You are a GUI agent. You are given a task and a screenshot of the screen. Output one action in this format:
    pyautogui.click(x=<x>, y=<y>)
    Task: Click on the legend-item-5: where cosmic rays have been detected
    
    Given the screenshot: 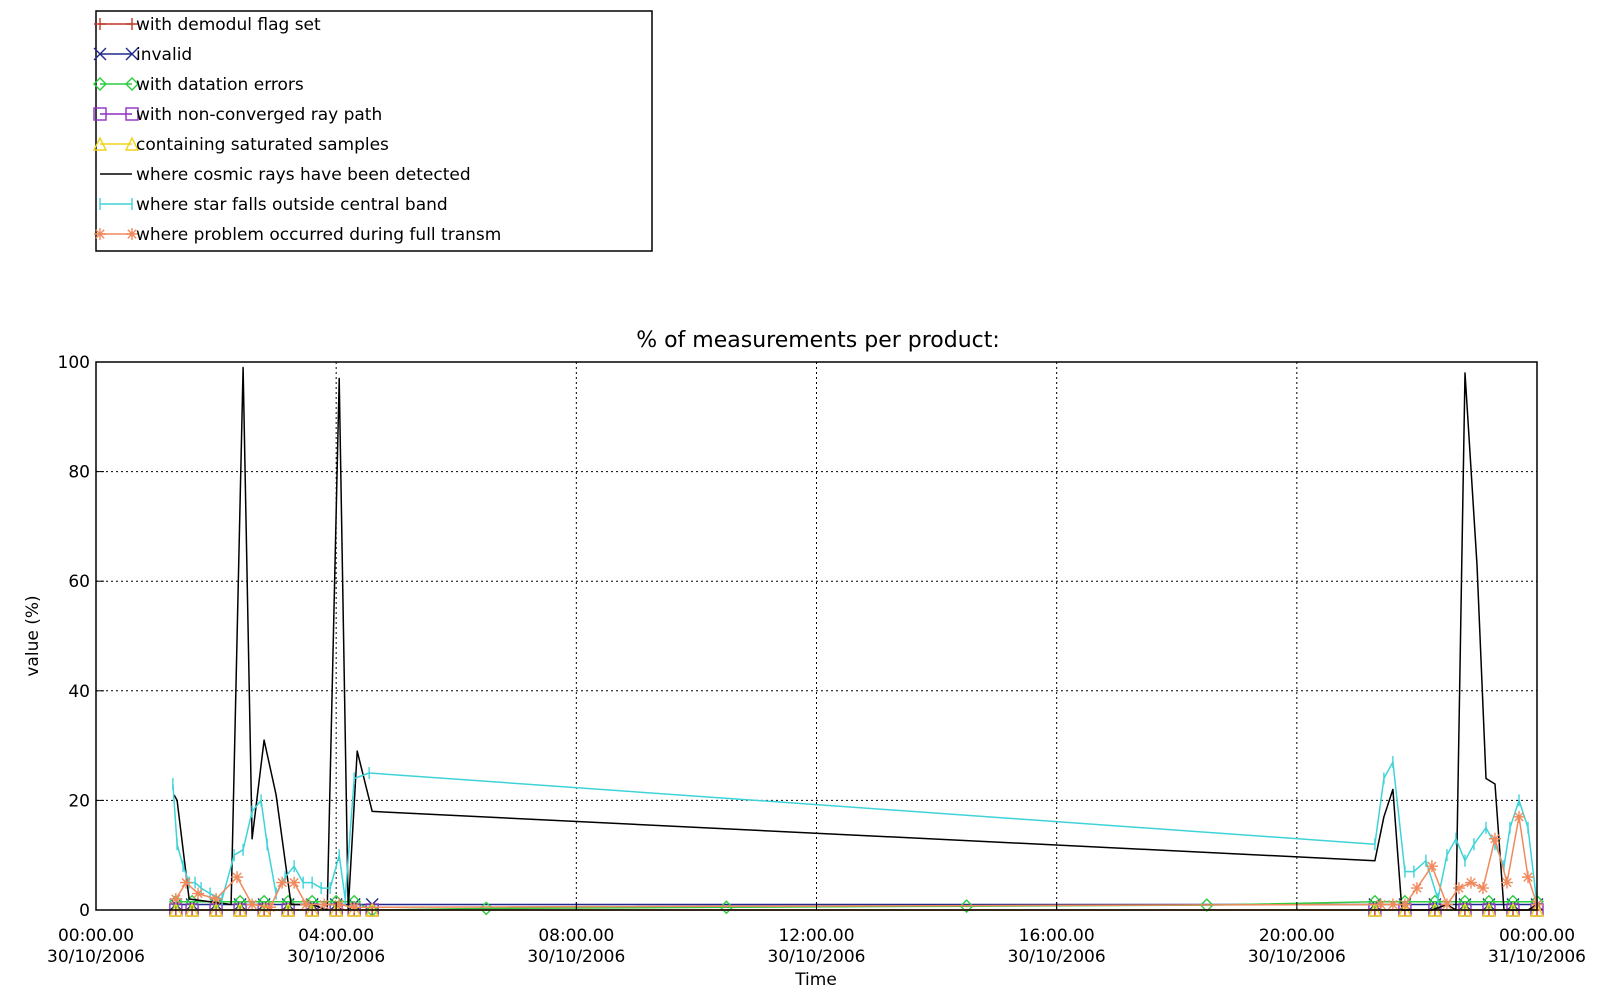 What is the action you would take?
    pyautogui.click(x=285, y=175)
    